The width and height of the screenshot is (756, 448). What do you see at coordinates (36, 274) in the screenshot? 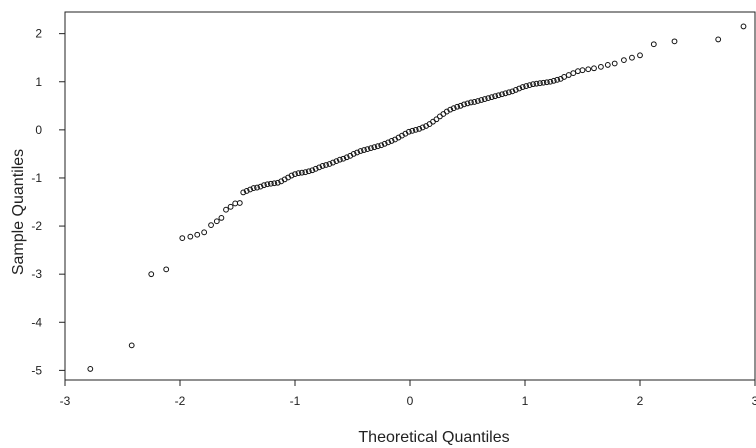
I see `y-tick-label: -3` at bounding box center [36, 274].